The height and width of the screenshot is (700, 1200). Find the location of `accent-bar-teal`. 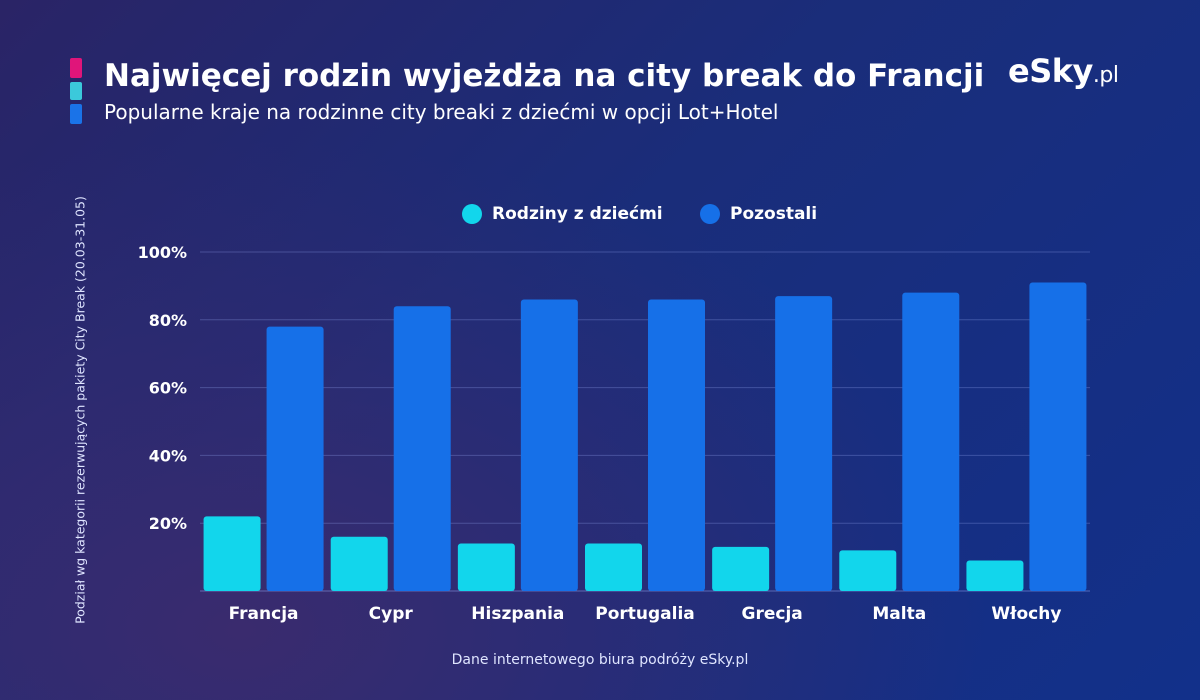

accent-bar-teal is located at coordinates (76, 91).